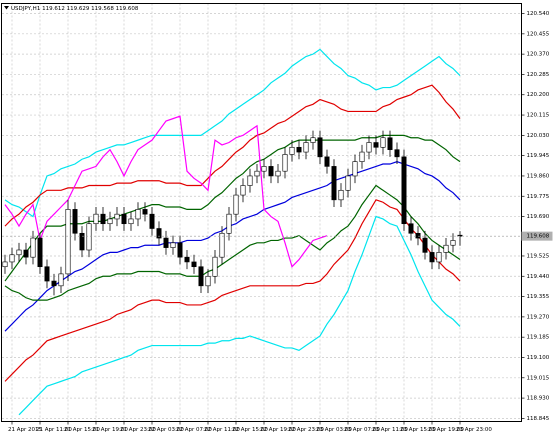 The height and width of the screenshot is (439, 553). I want to click on x-tick-label: 23 Apr 03:00, so click(334, 430).